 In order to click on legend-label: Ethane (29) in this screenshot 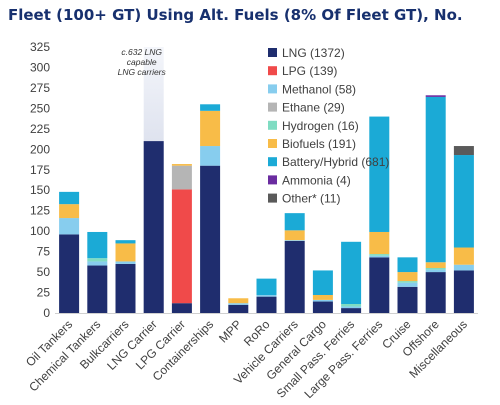, I will do `click(313, 108)`.